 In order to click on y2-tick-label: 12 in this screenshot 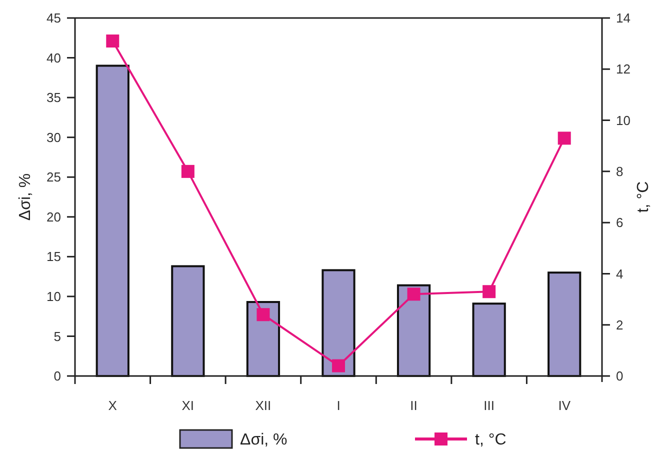, I will do `click(623, 69)`.